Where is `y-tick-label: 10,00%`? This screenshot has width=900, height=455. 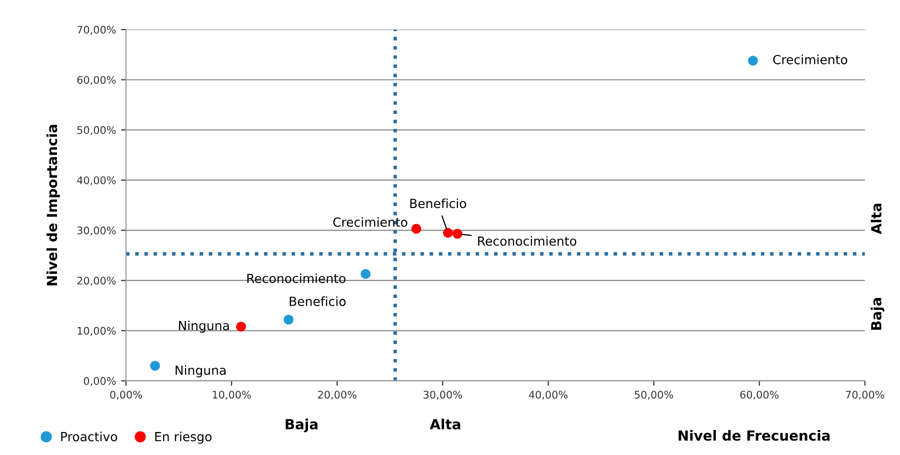 y-tick-label: 10,00% is located at coordinates (97, 331).